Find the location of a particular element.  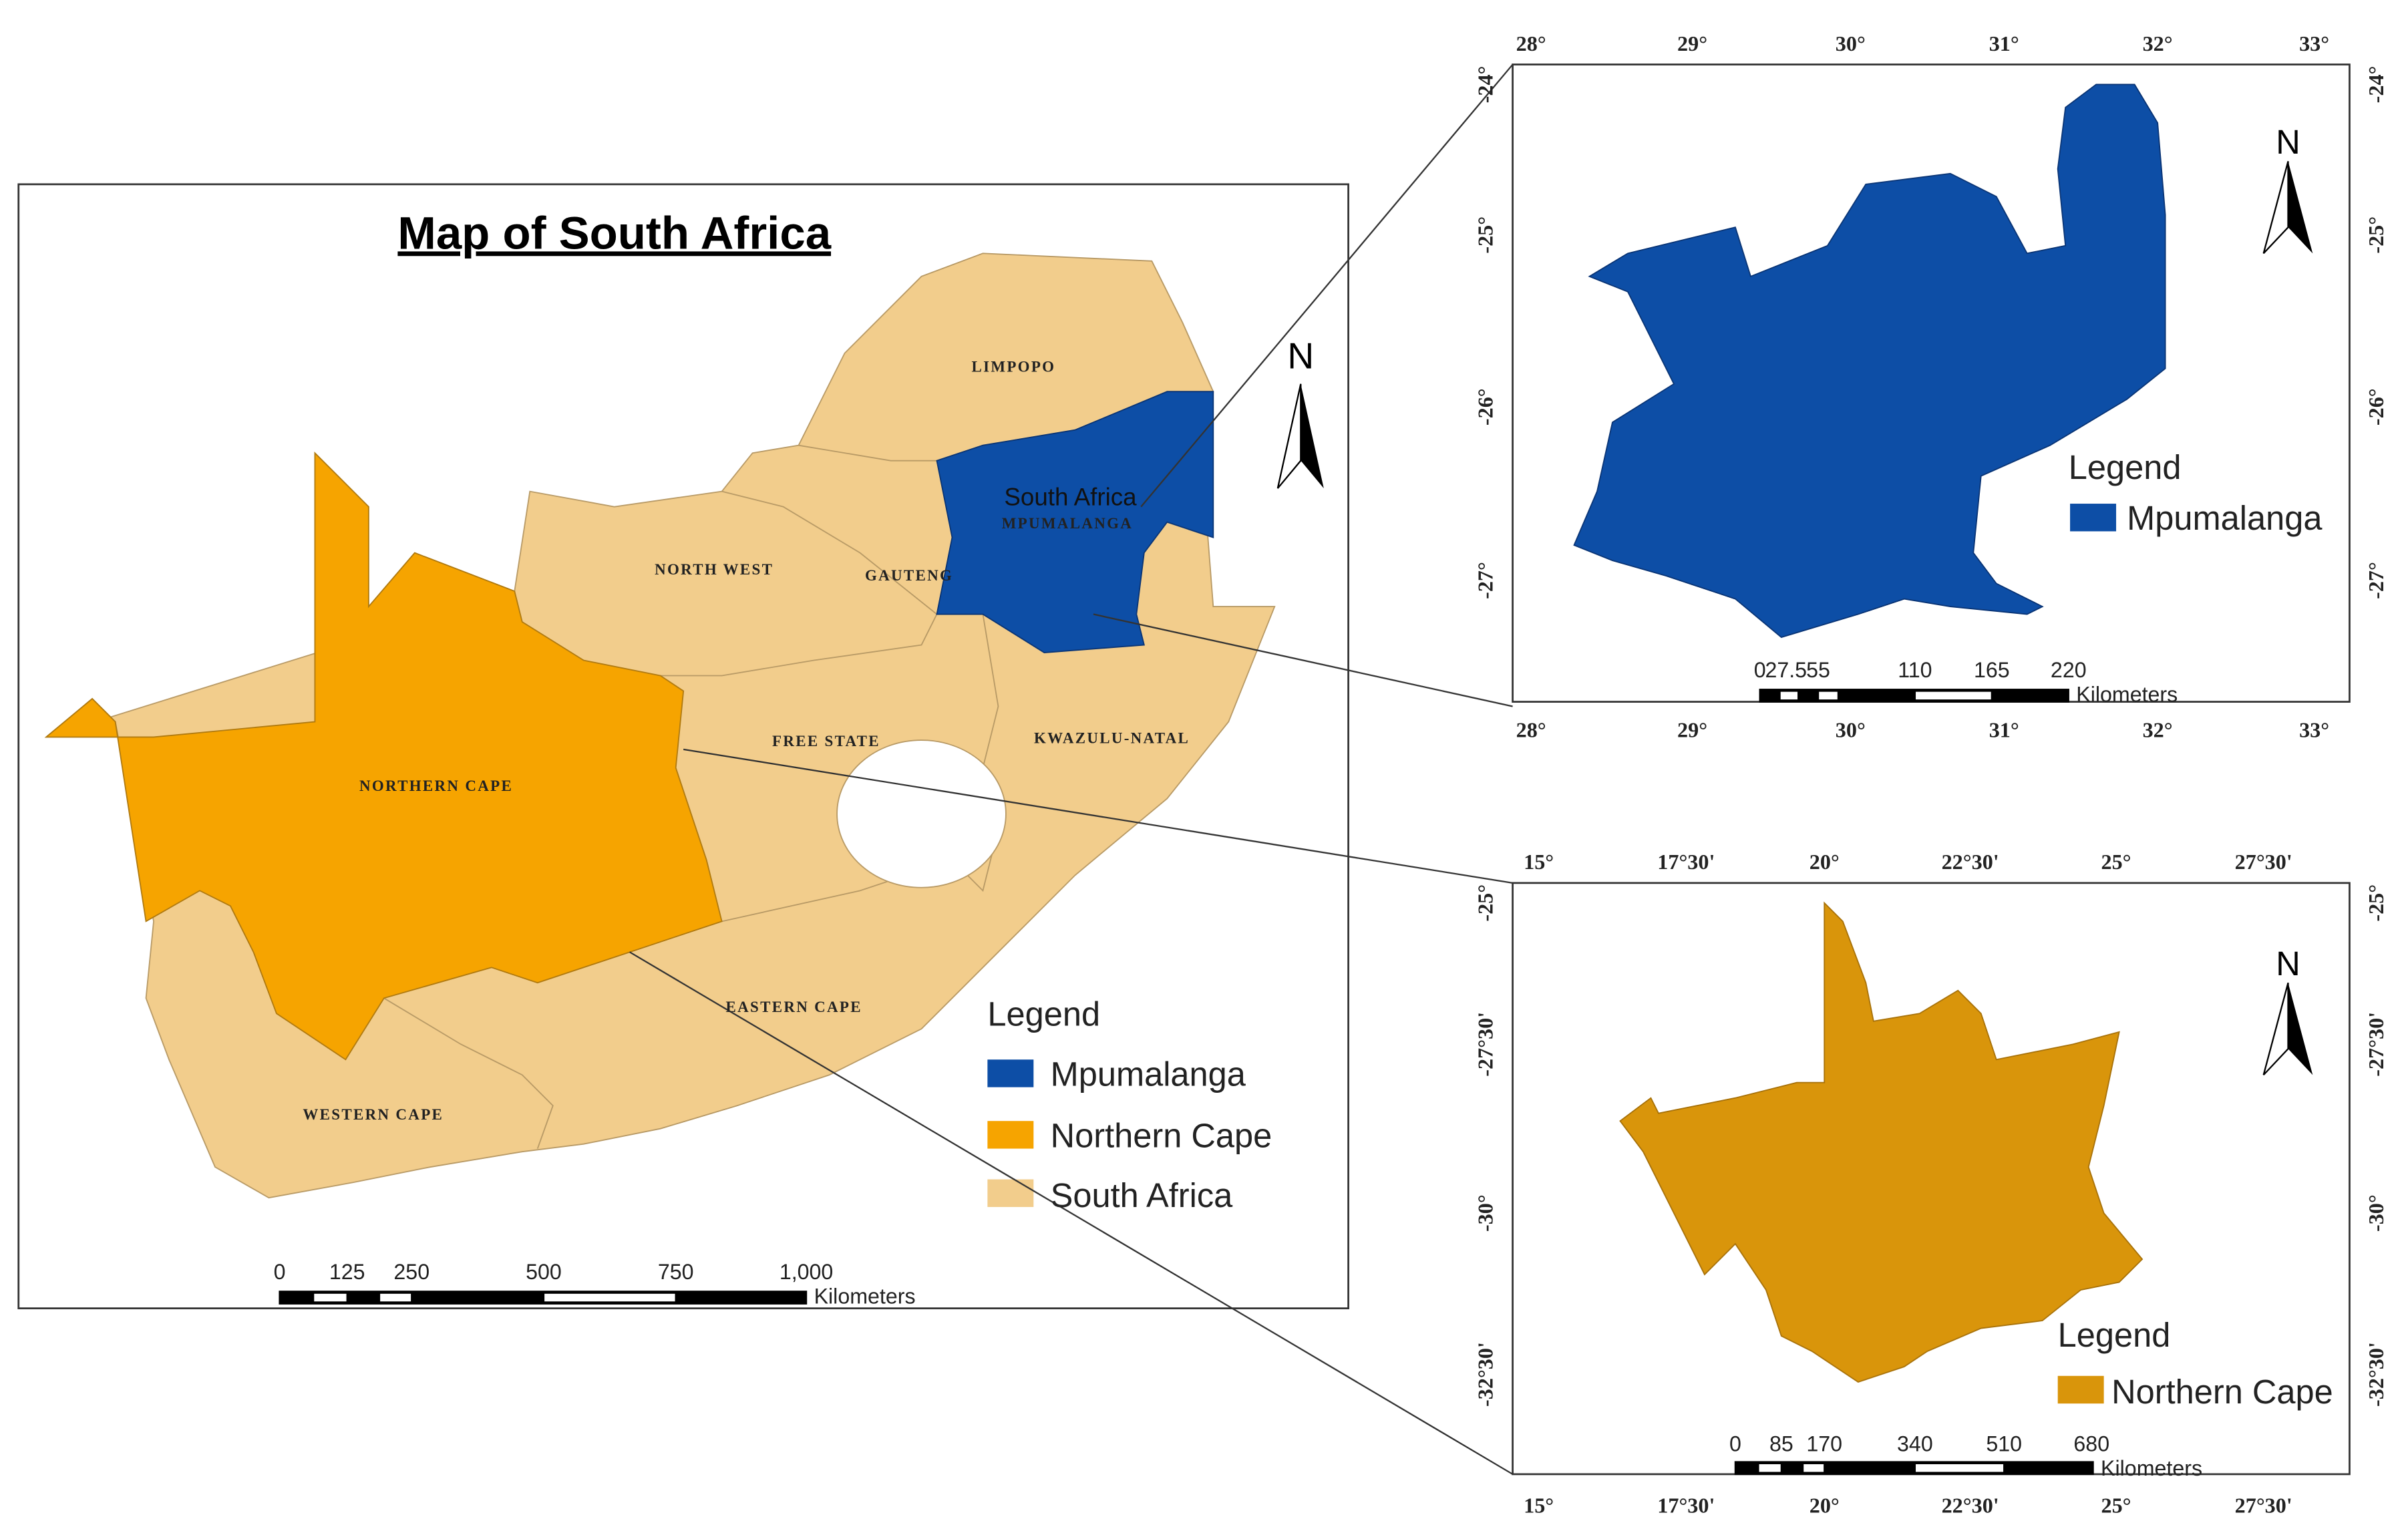

scale-label: 510 is located at coordinates (2004, 1443).